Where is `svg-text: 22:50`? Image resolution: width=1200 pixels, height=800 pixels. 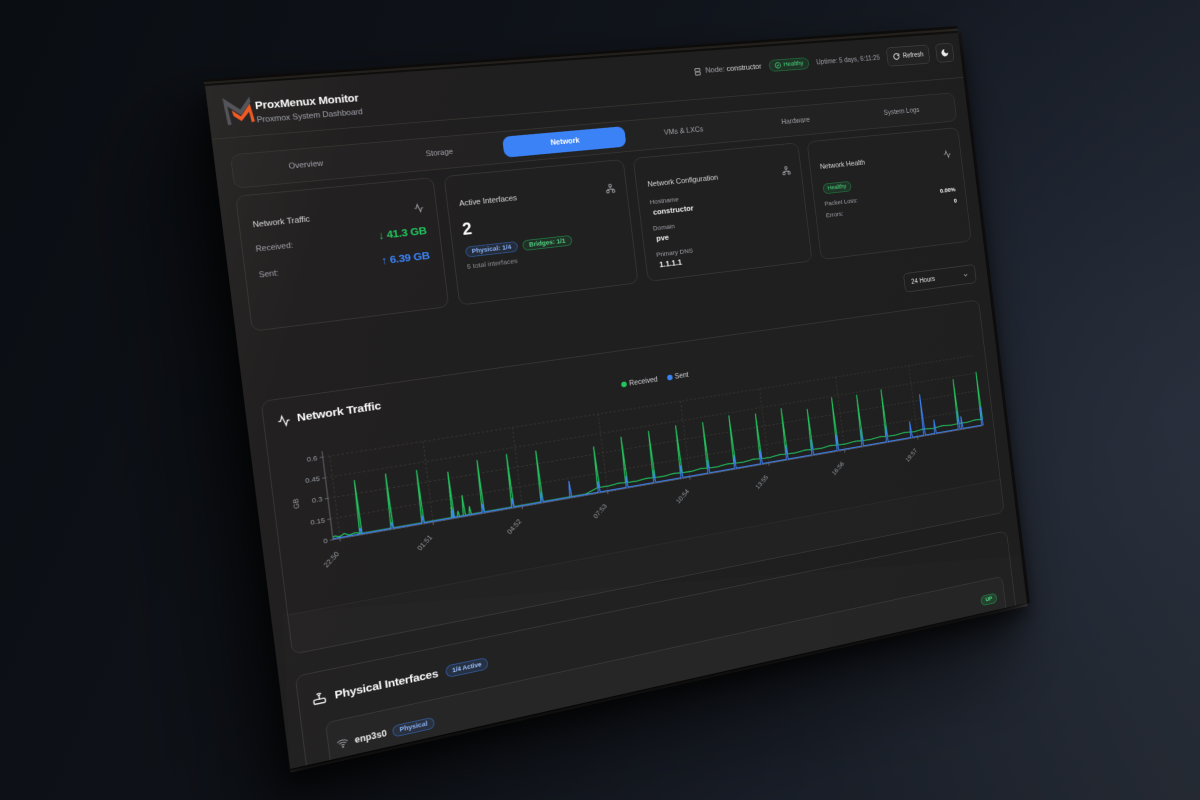
svg-text: 22:50 is located at coordinates (331, 559).